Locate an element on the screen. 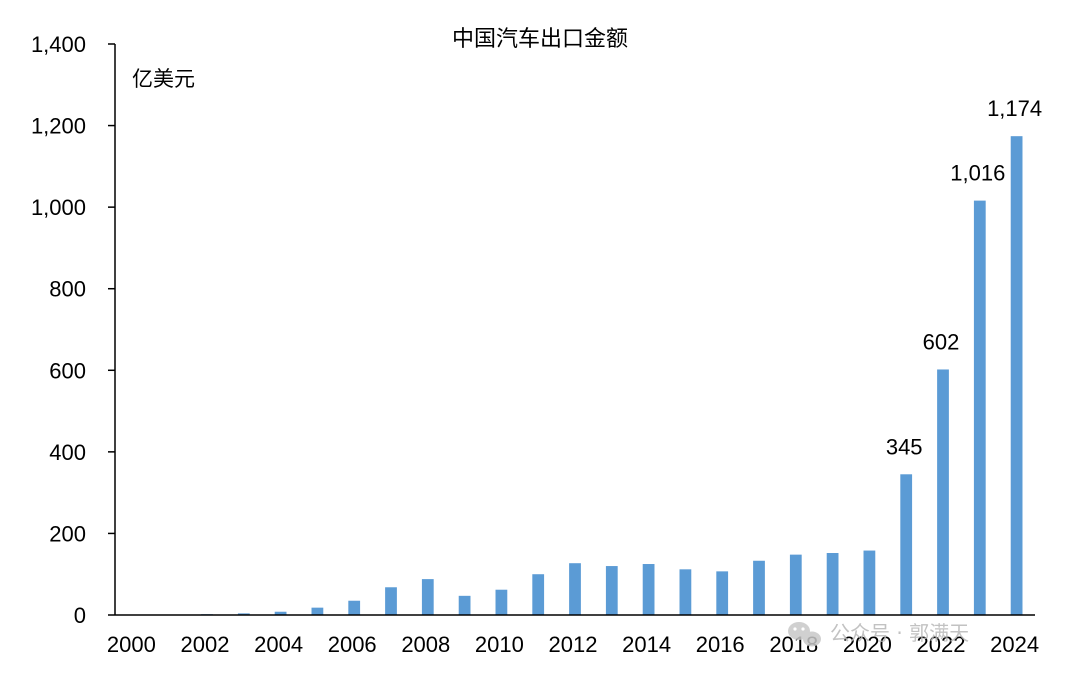  bar-2014 is located at coordinates (648, 589).